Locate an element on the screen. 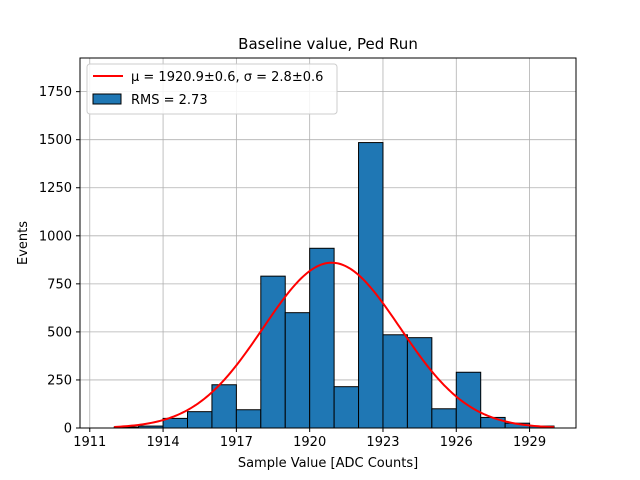  legend: μ = 1920.9±0.6, σ = 2.8±0.6 RMS = 2.73 is located at coordinates (212, 89).